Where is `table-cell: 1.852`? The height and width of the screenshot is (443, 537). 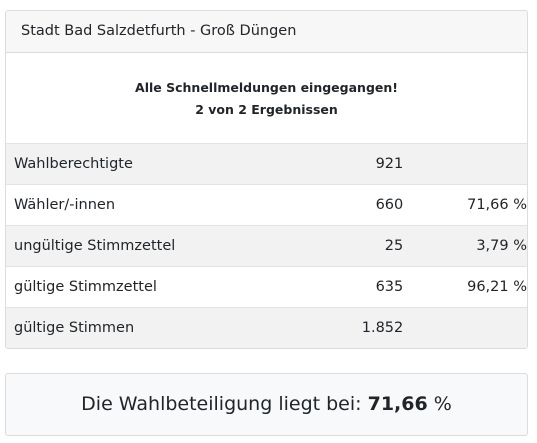
table-cell: 1.852 is located at coordinates (382, 328).